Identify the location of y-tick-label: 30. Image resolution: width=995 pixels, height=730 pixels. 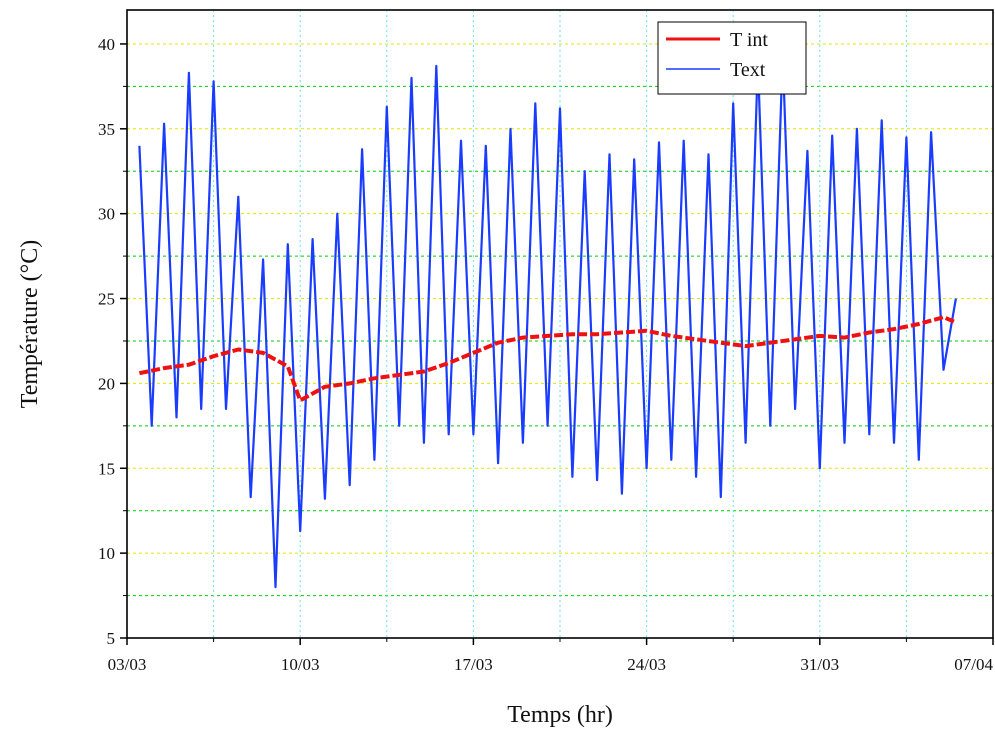
(106, 214).